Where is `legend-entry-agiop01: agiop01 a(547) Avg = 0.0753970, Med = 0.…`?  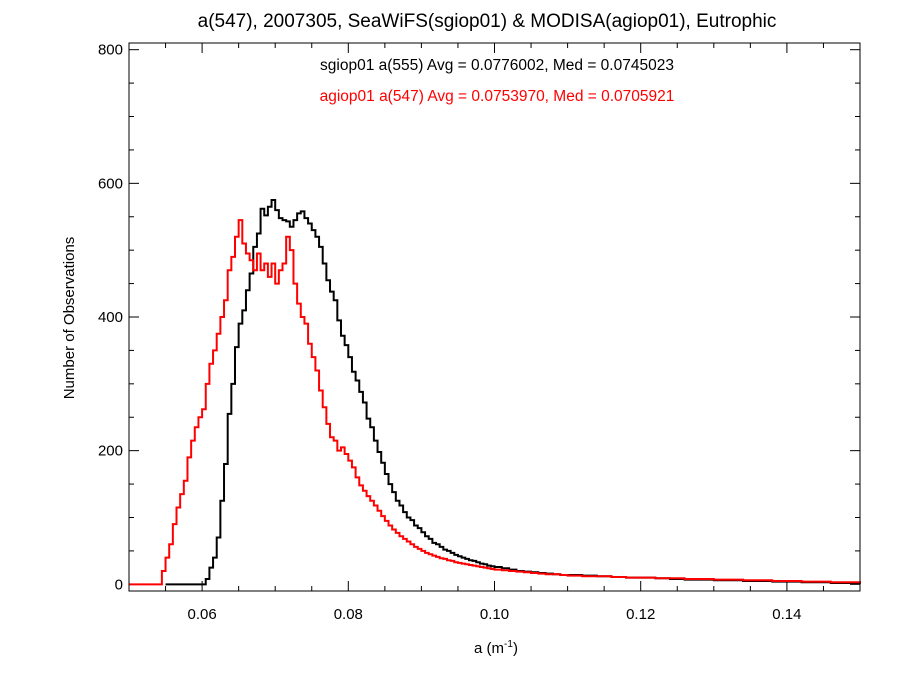 legend-entry-agiop01: agiop01 a(547) Avg = 0.0753970, Med = 0.… is located at coordinates (497, 96).